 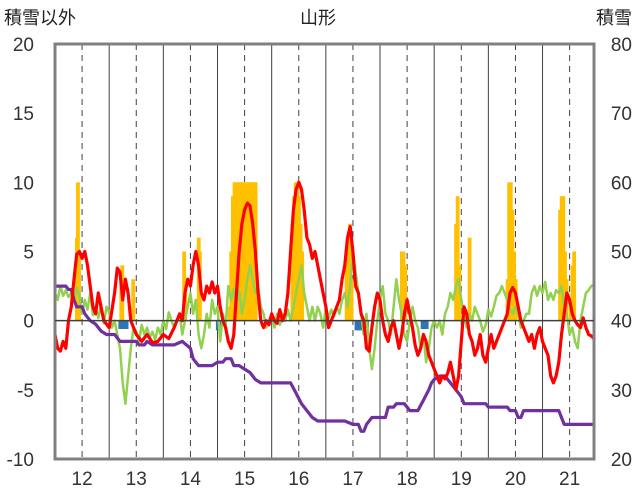 What do you see at coordinates (23, 45) in the screenshot?
I see `left-y-tick-label: 20` at bounding box center [23, 45].